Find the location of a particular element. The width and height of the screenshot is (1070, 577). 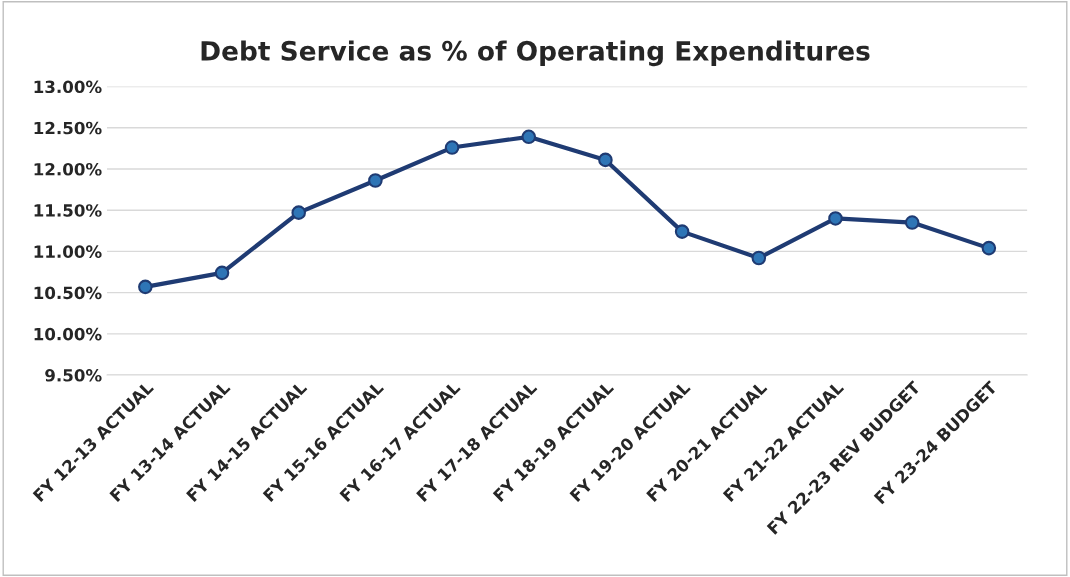

chart-title: Debt Service as % of Operating Expenditures is located at coordinates (535, 53).